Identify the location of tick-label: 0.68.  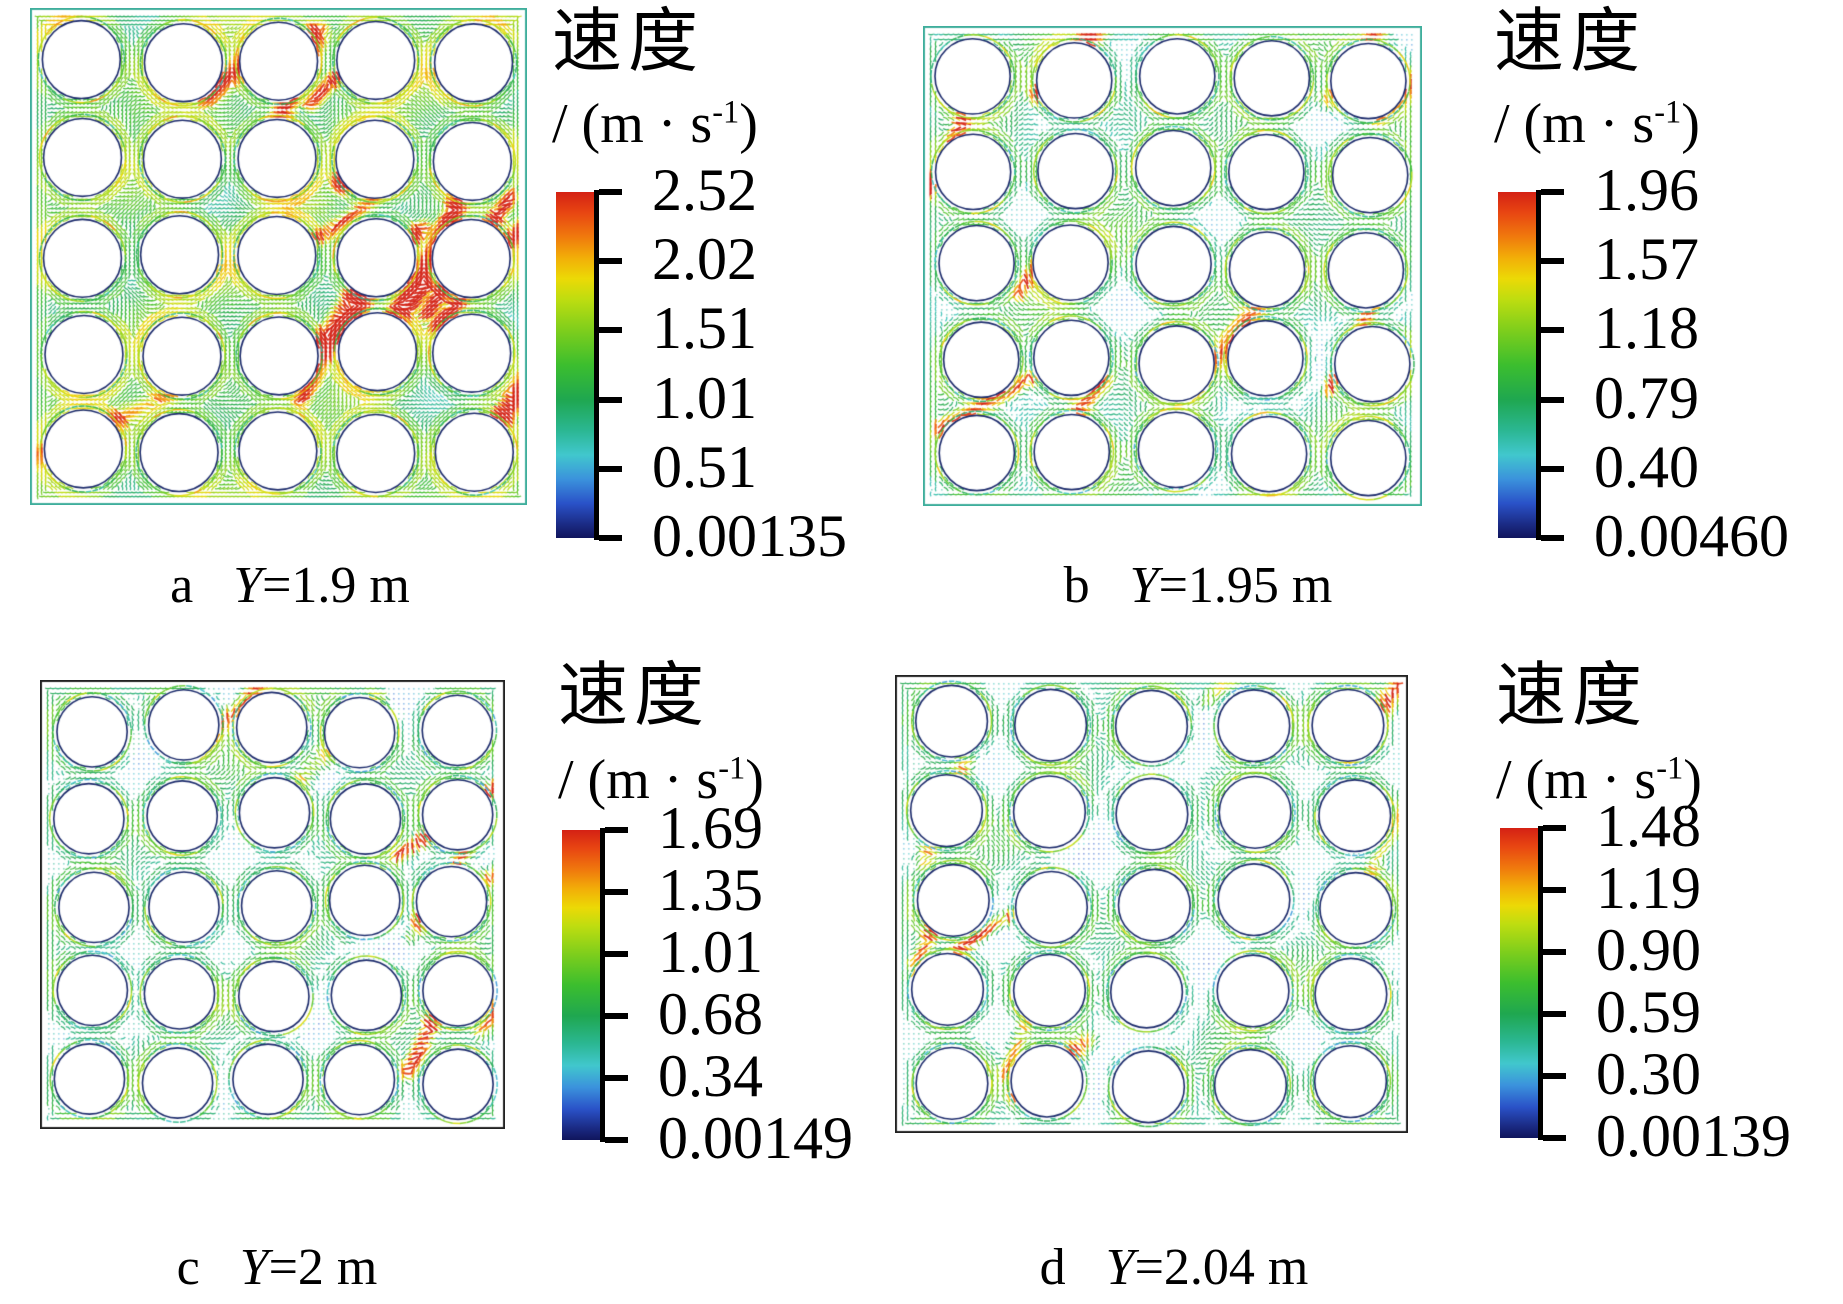
(710, 1014).